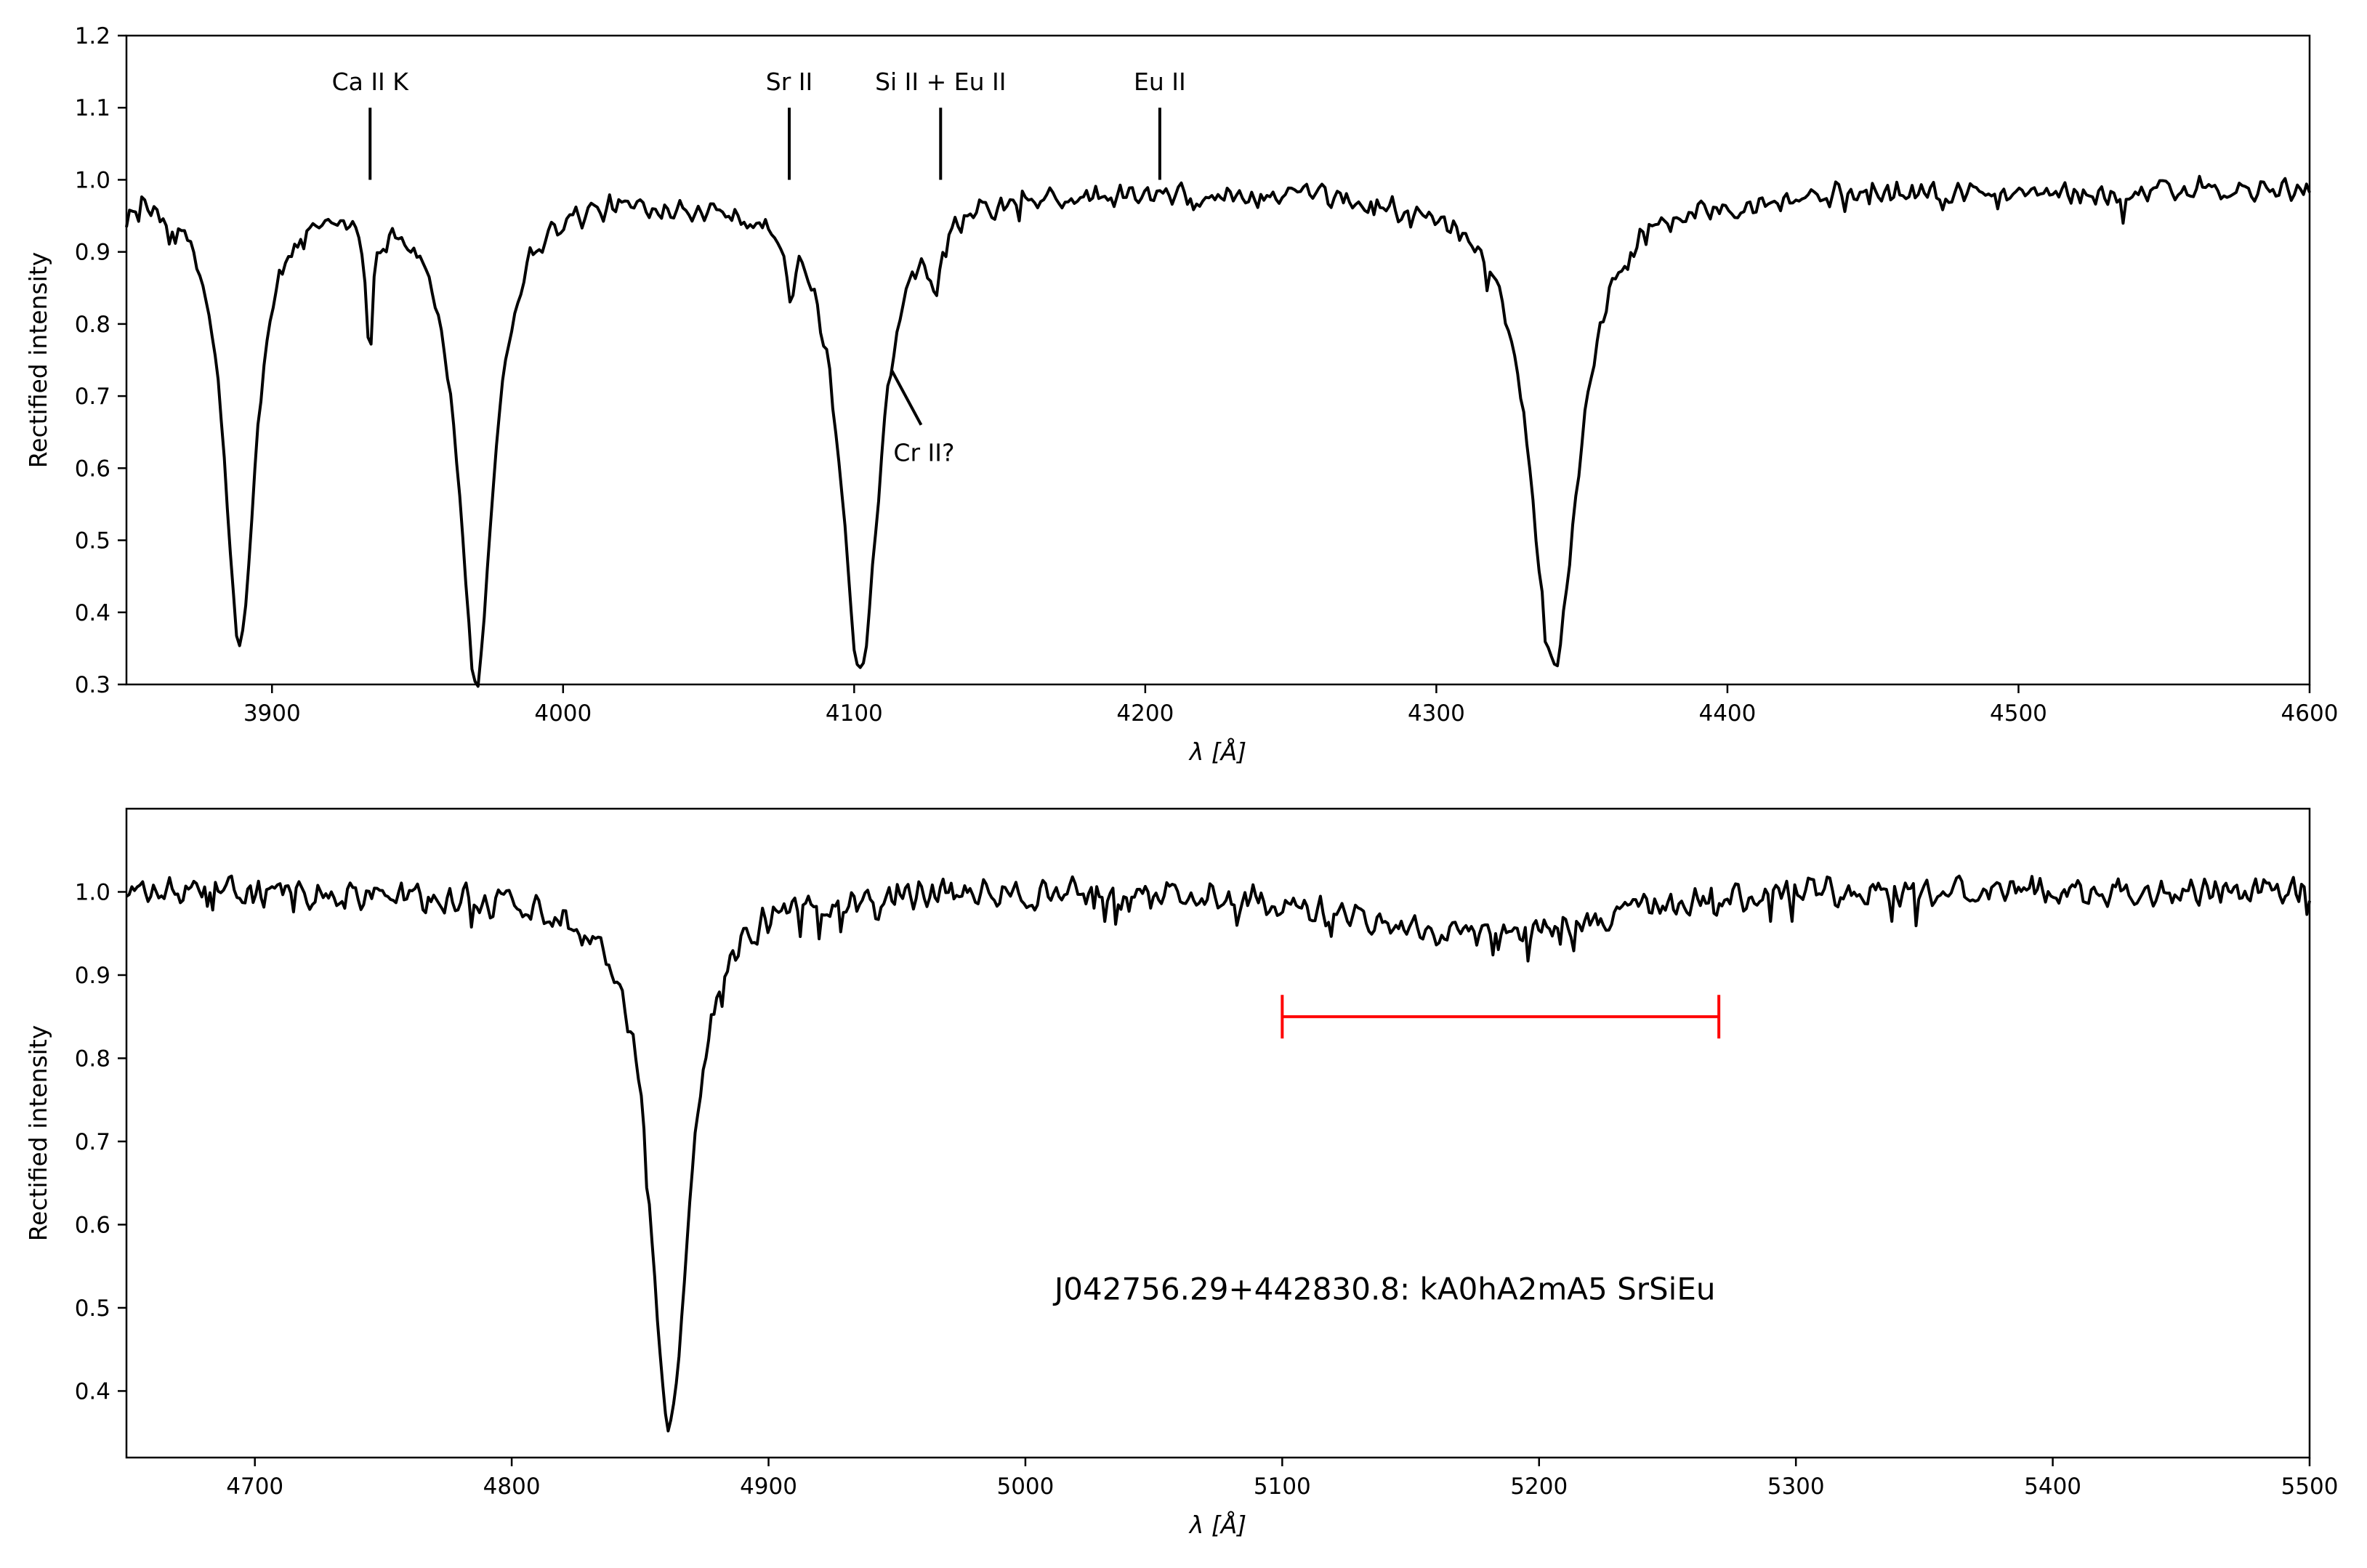  What do you see at coordinates (254, 1487) in the screenshot?
I see `x-tick-label-1-0: 4700` at bounding box center [254, 1487].